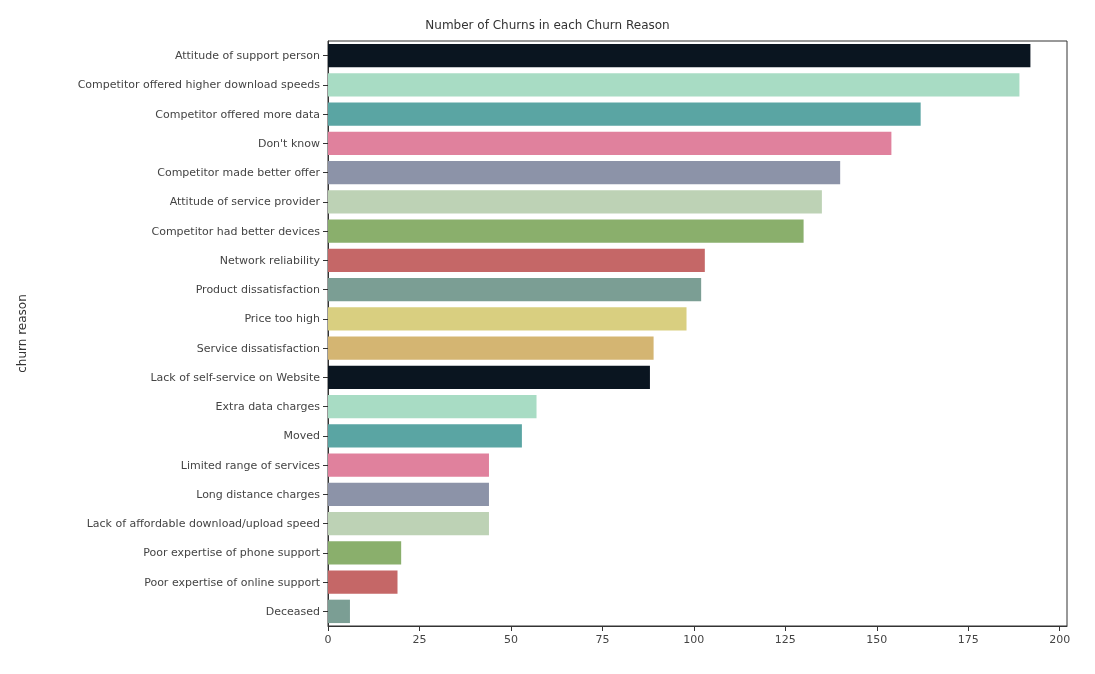  I want to click on y-tick-label: Price too high, so click(282, 319).